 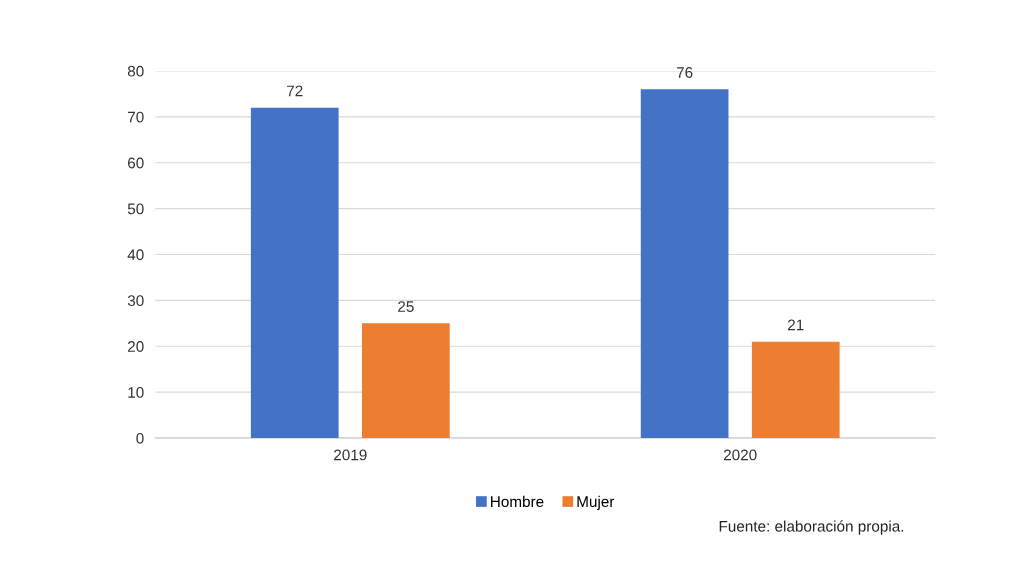 What do you see at coordinates (136, 117) in the screenshot?
I see `y-tick-label: 70` at bounding box center [136, 117].